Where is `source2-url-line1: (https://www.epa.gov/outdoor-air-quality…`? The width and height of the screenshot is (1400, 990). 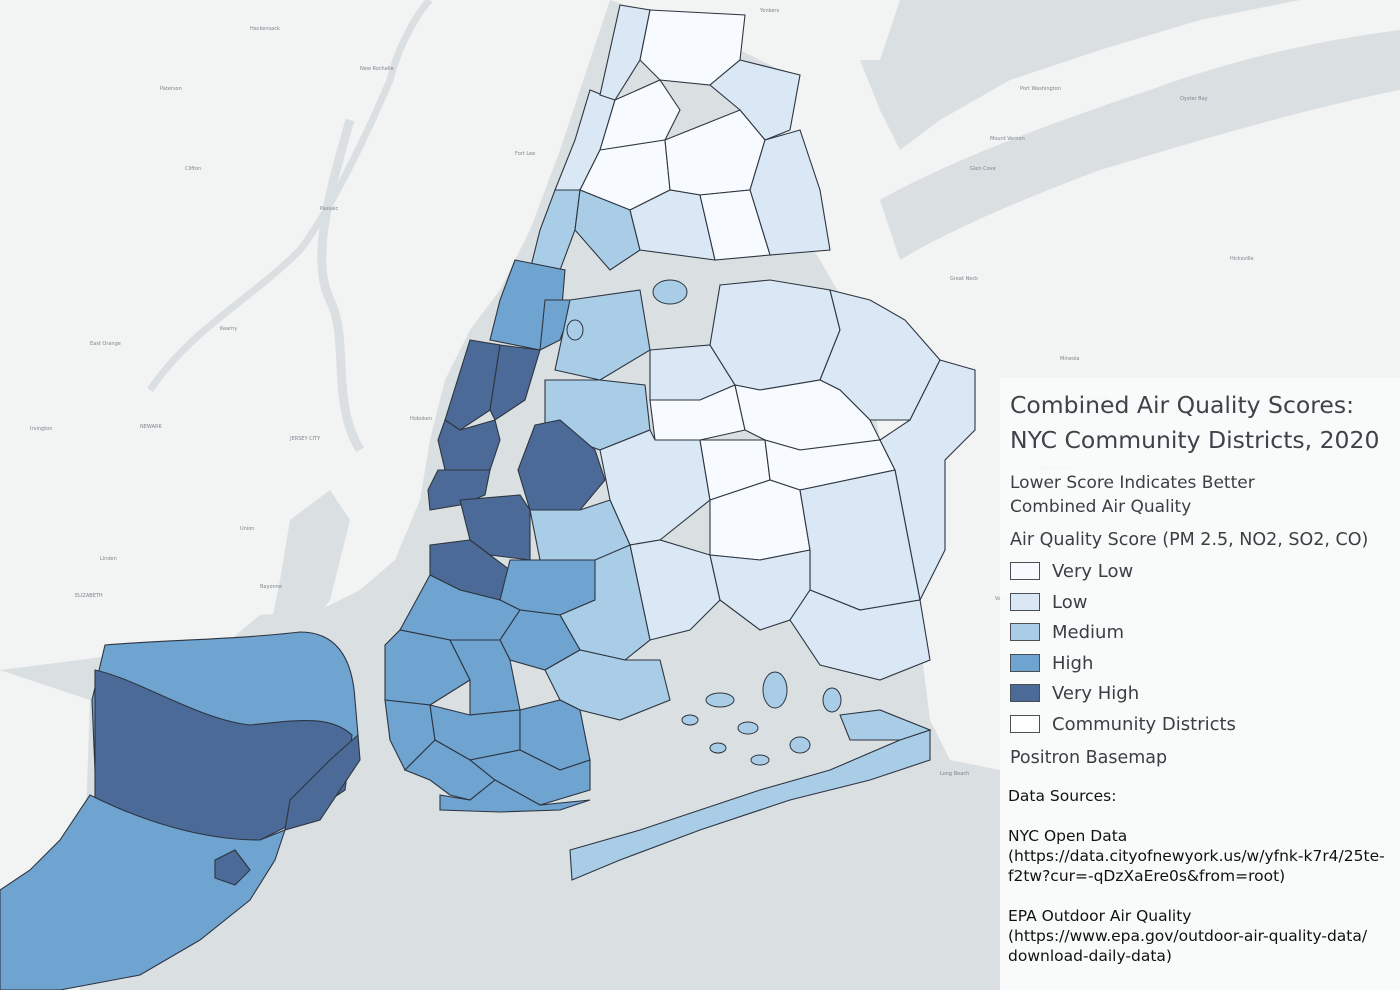
source2-url-line1: (https://www.epa.gov/outdoor-air-quality… is located at coordinates (1188, 936).